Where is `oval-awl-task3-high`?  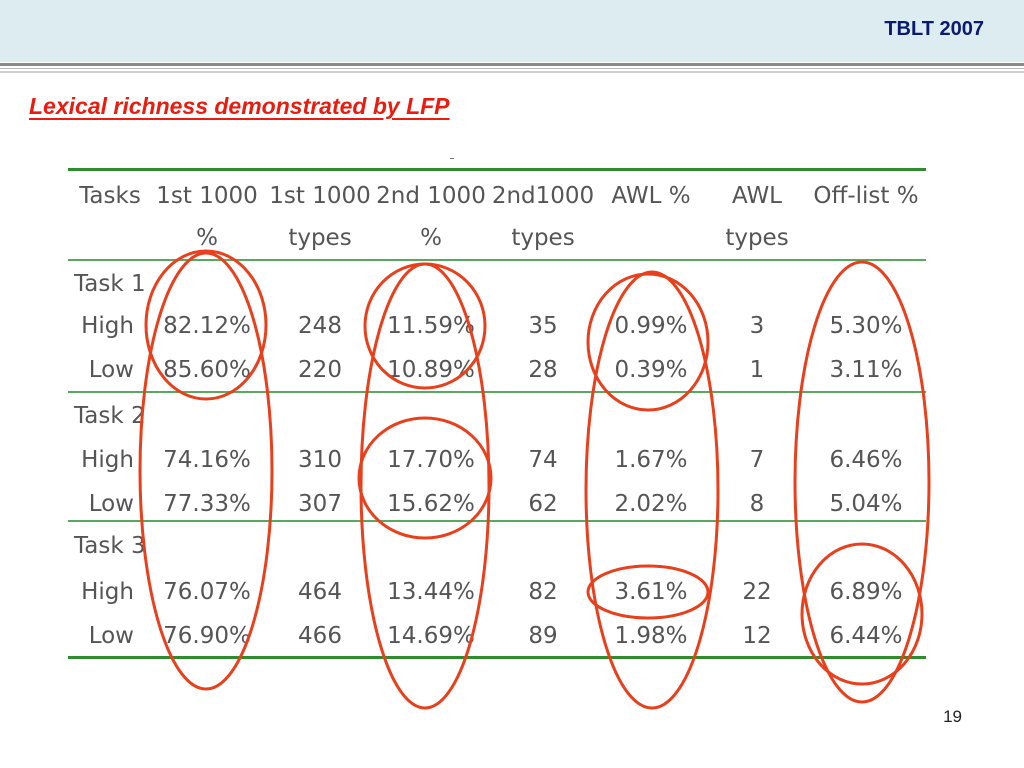
oval-awl-task3-high is located at coordinates (648, 592).